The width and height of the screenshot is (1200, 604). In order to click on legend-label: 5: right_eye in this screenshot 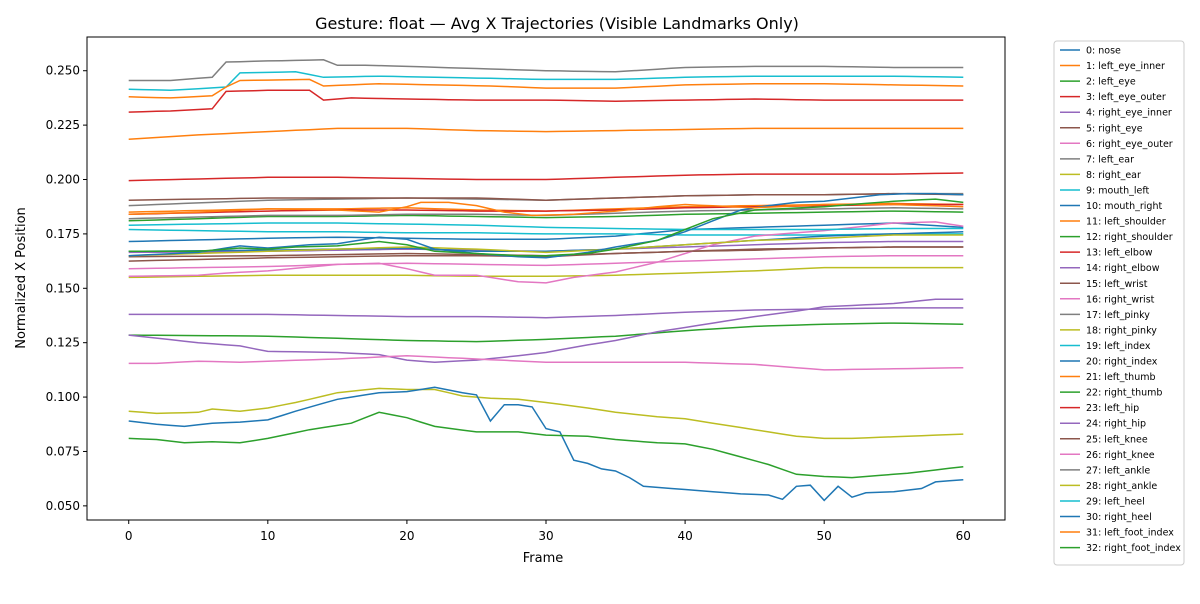, I will do `click(1114, 128)`.